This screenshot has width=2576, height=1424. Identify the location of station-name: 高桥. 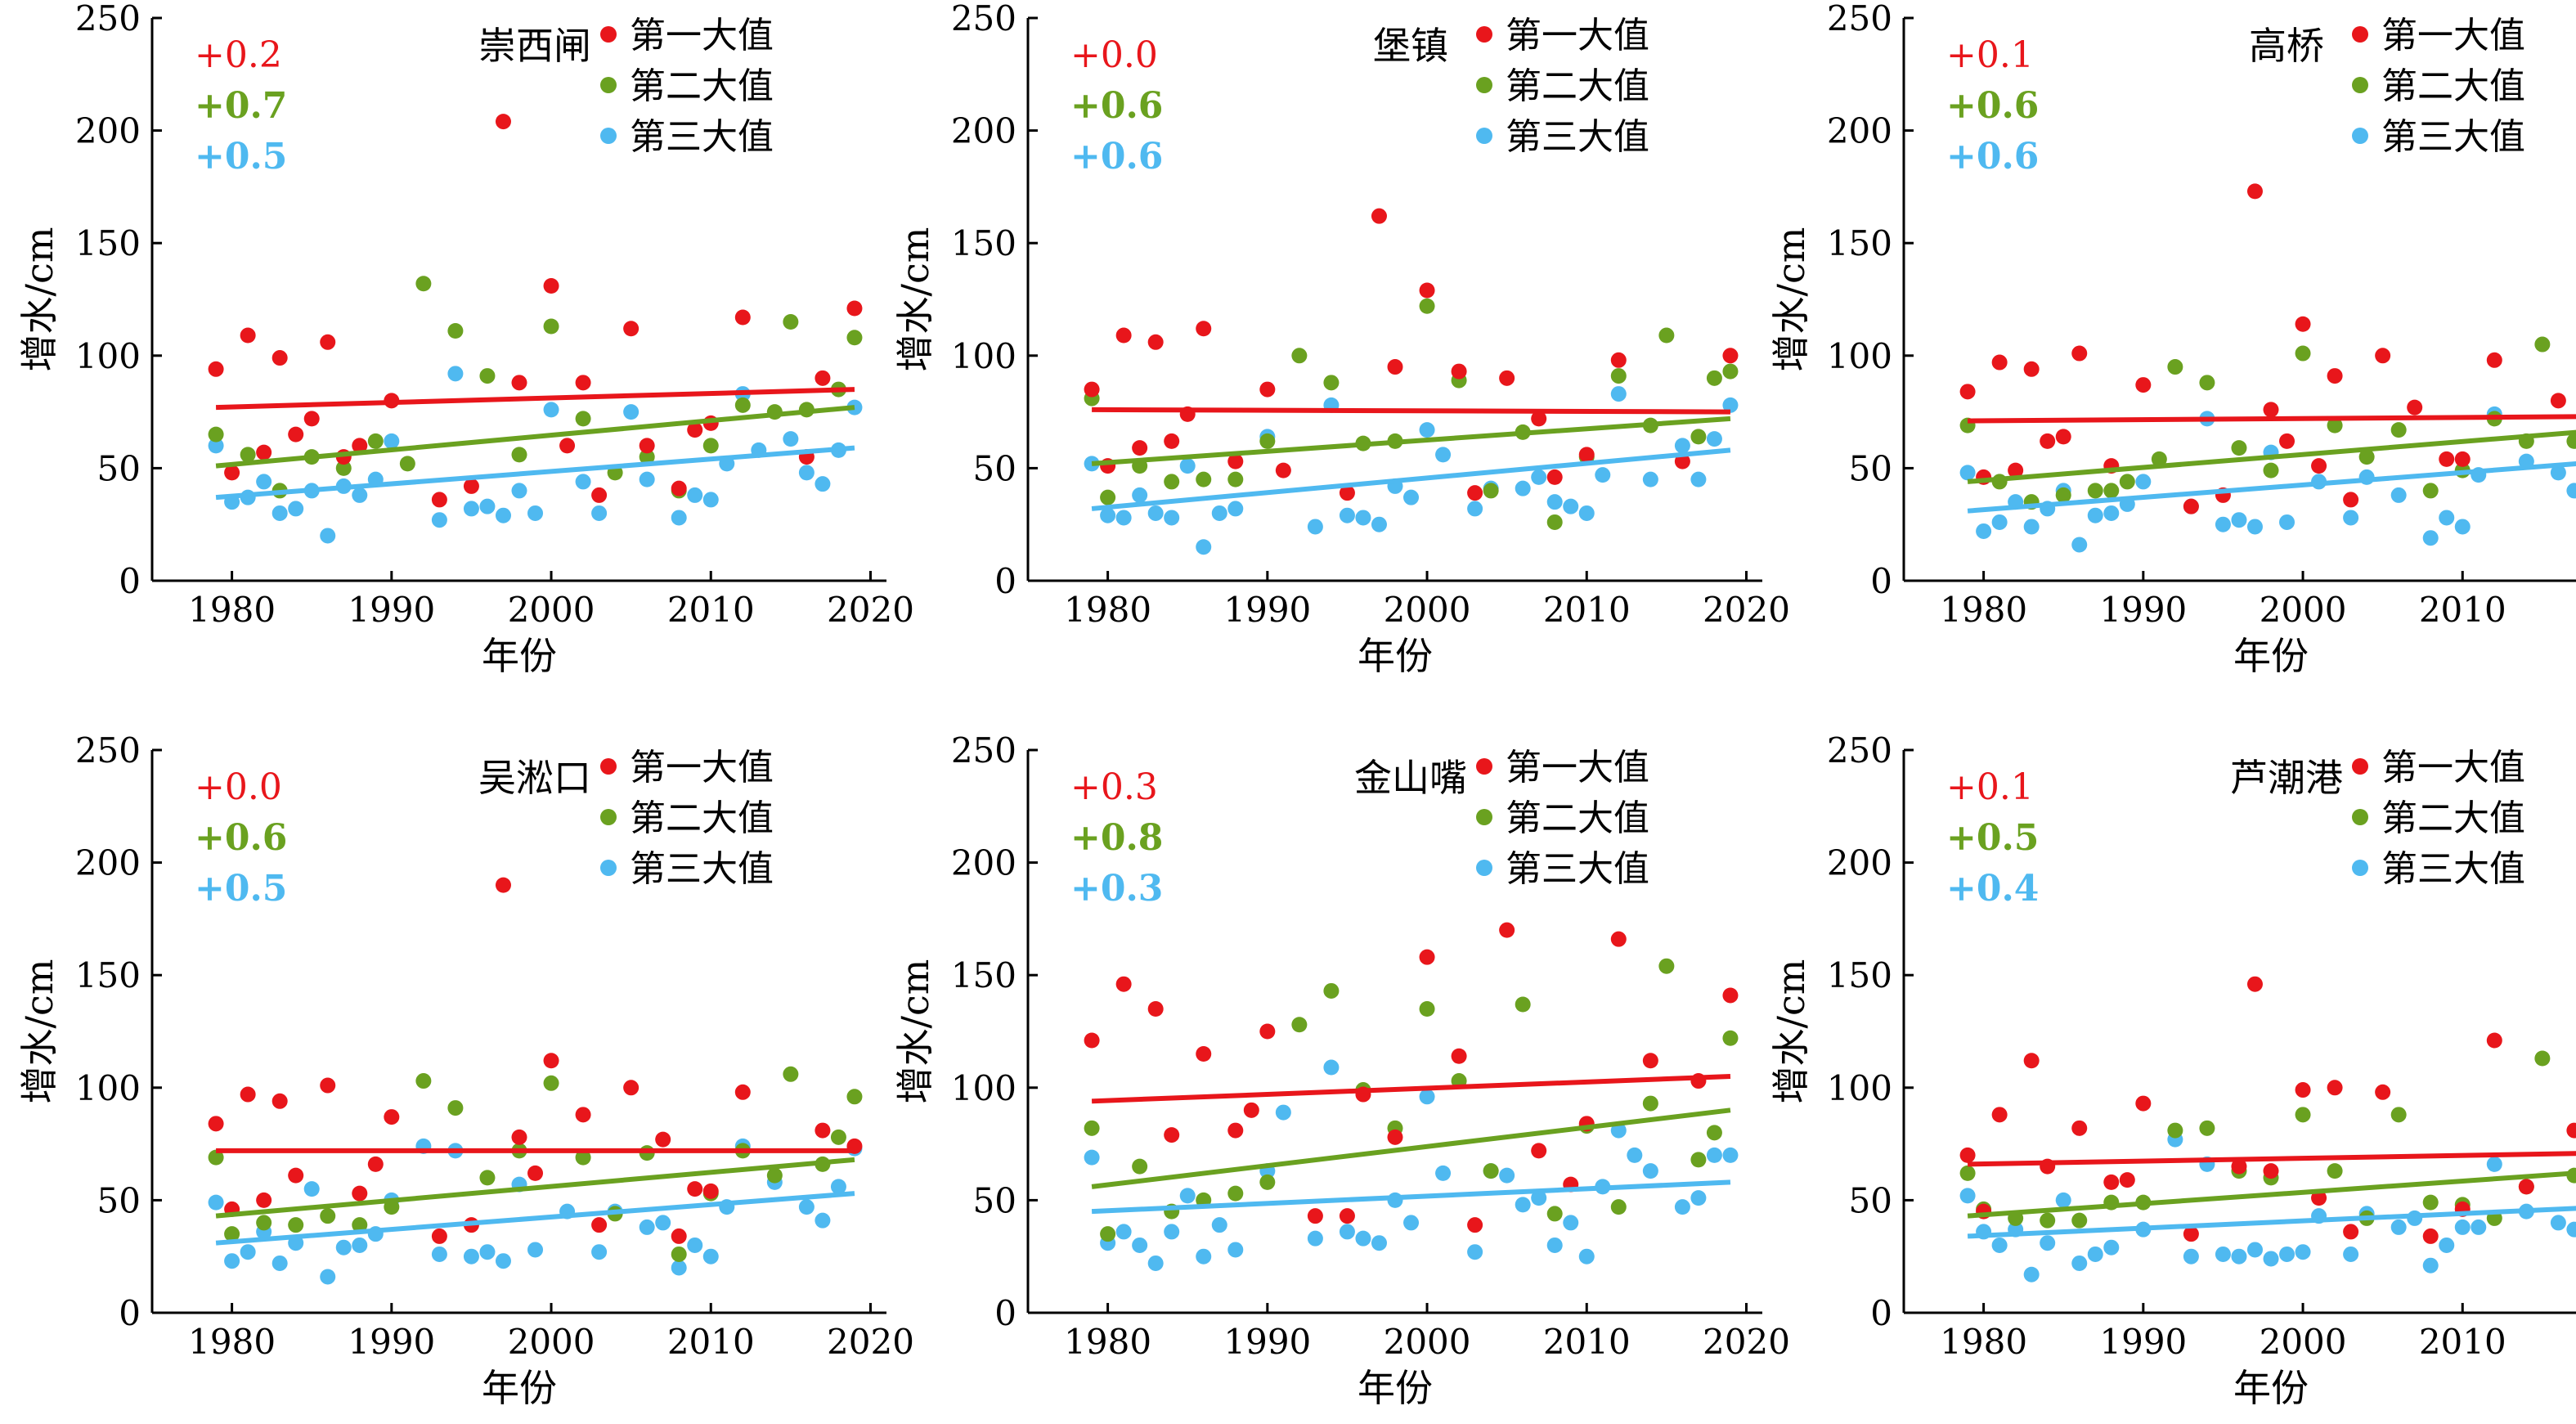
(2286, 46).